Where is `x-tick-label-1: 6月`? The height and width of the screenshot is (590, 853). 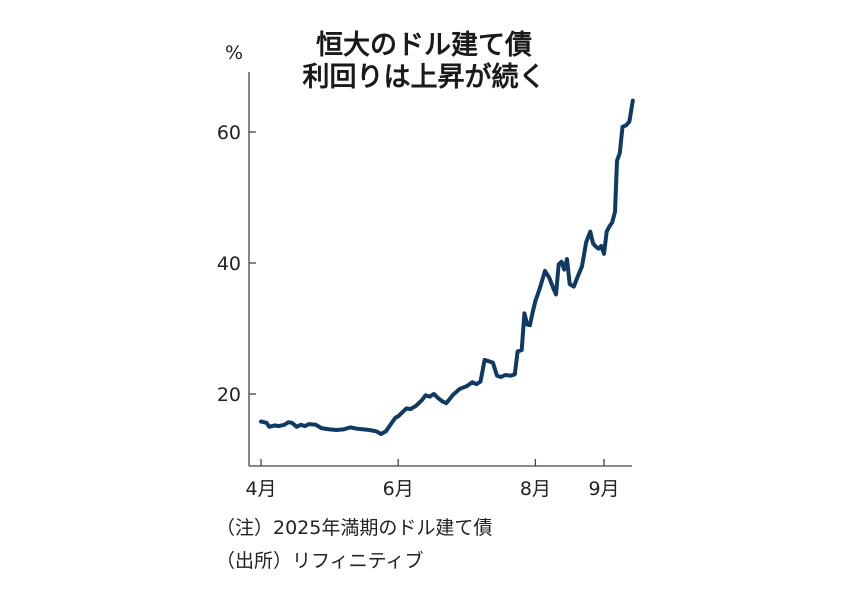 x-tick-label-1: 6月 is located at coordinates (398, 489).